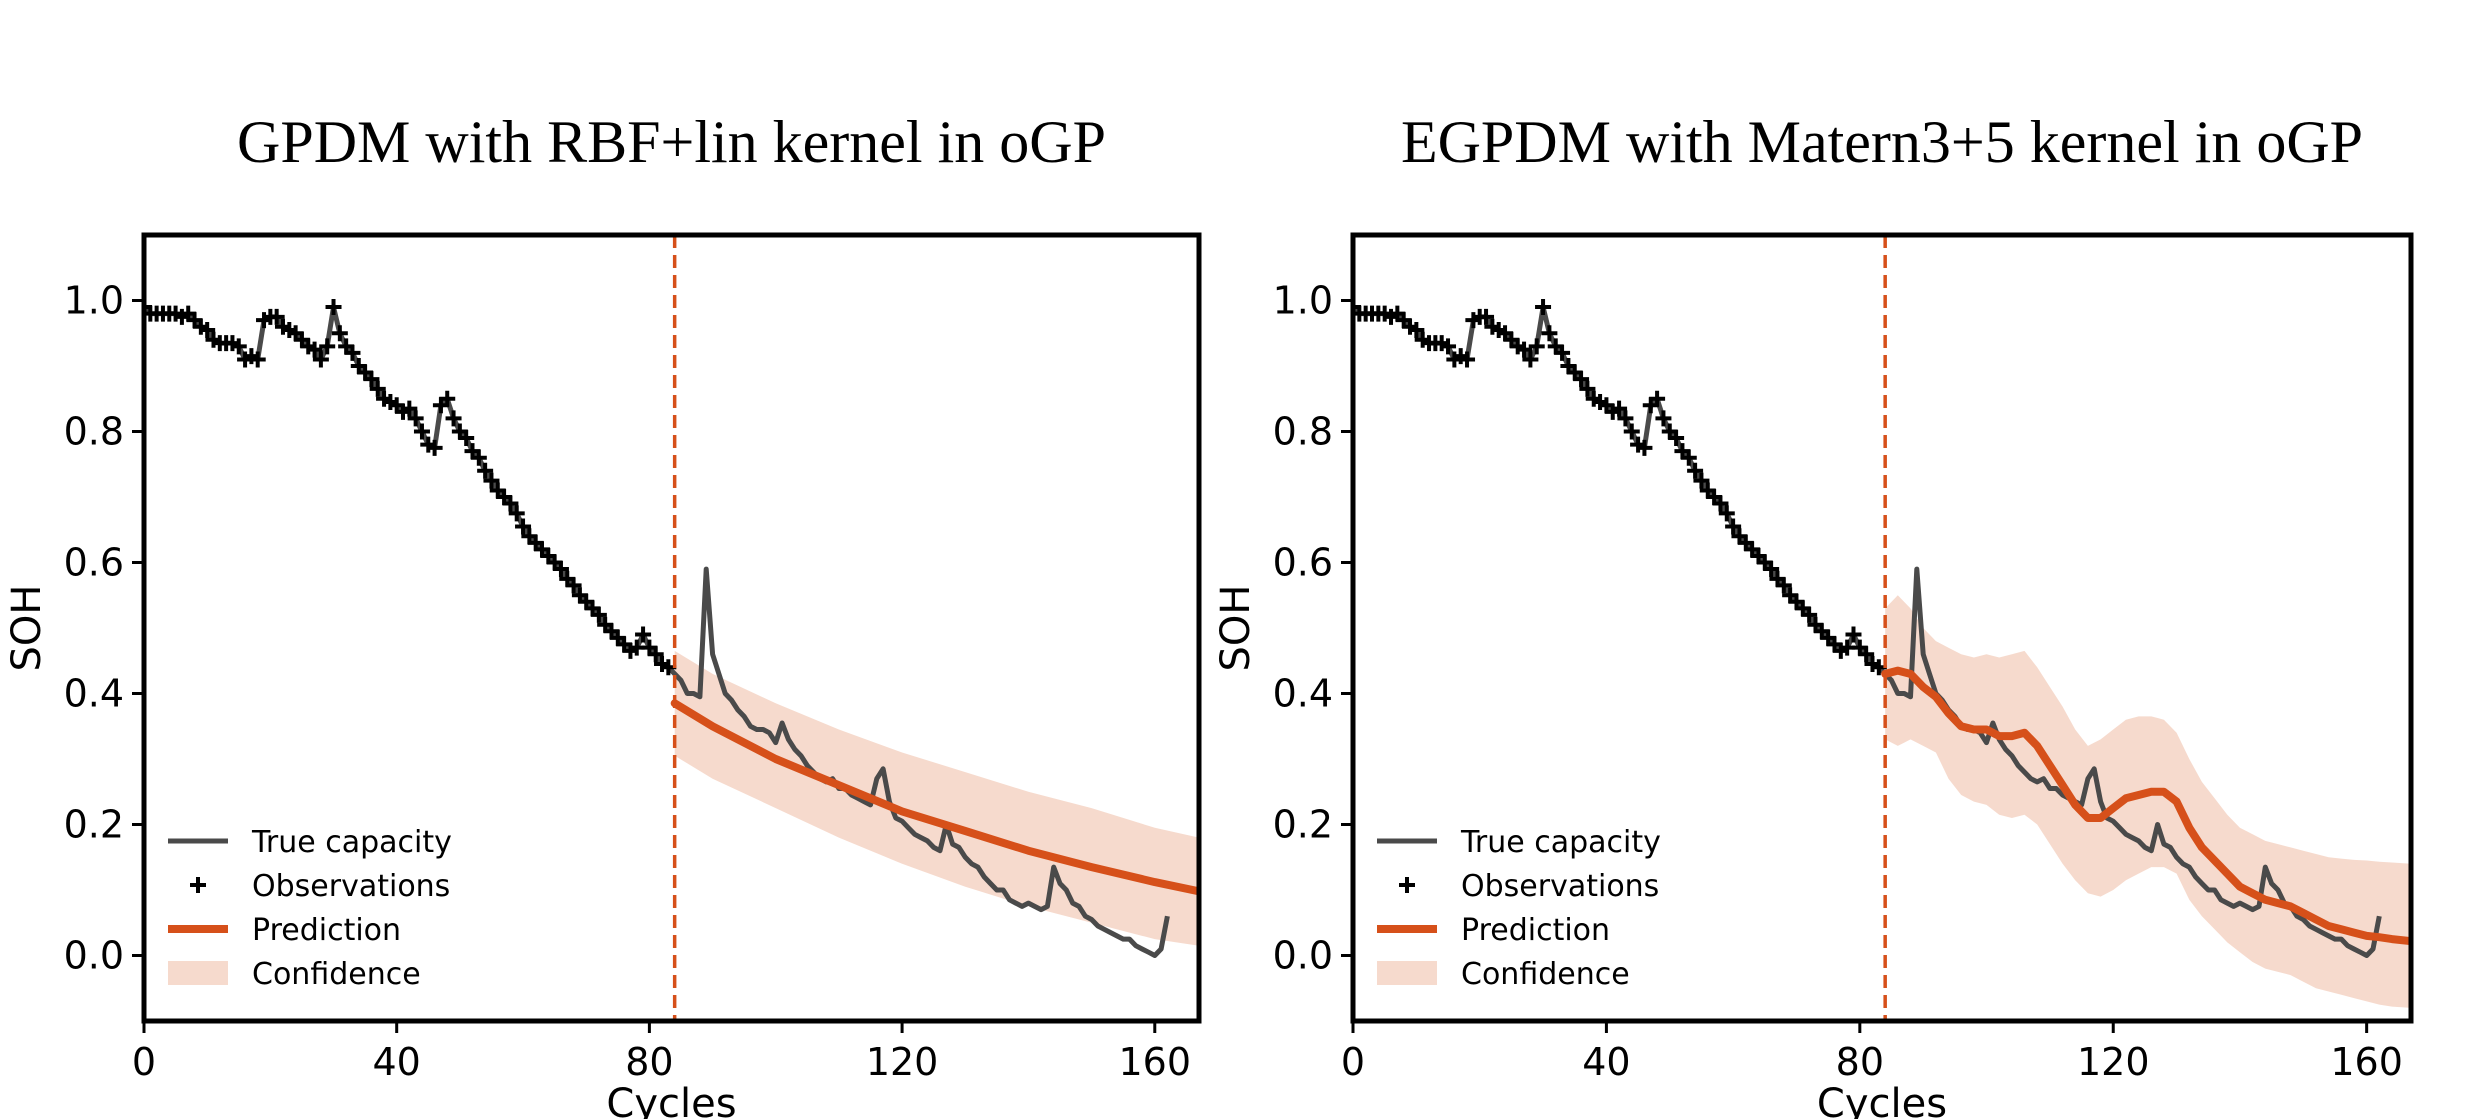 Image resolution: width=2469 pixels, height=1119 pixels. I want to click on x-tick-label: 160, so click(1155, 1062).